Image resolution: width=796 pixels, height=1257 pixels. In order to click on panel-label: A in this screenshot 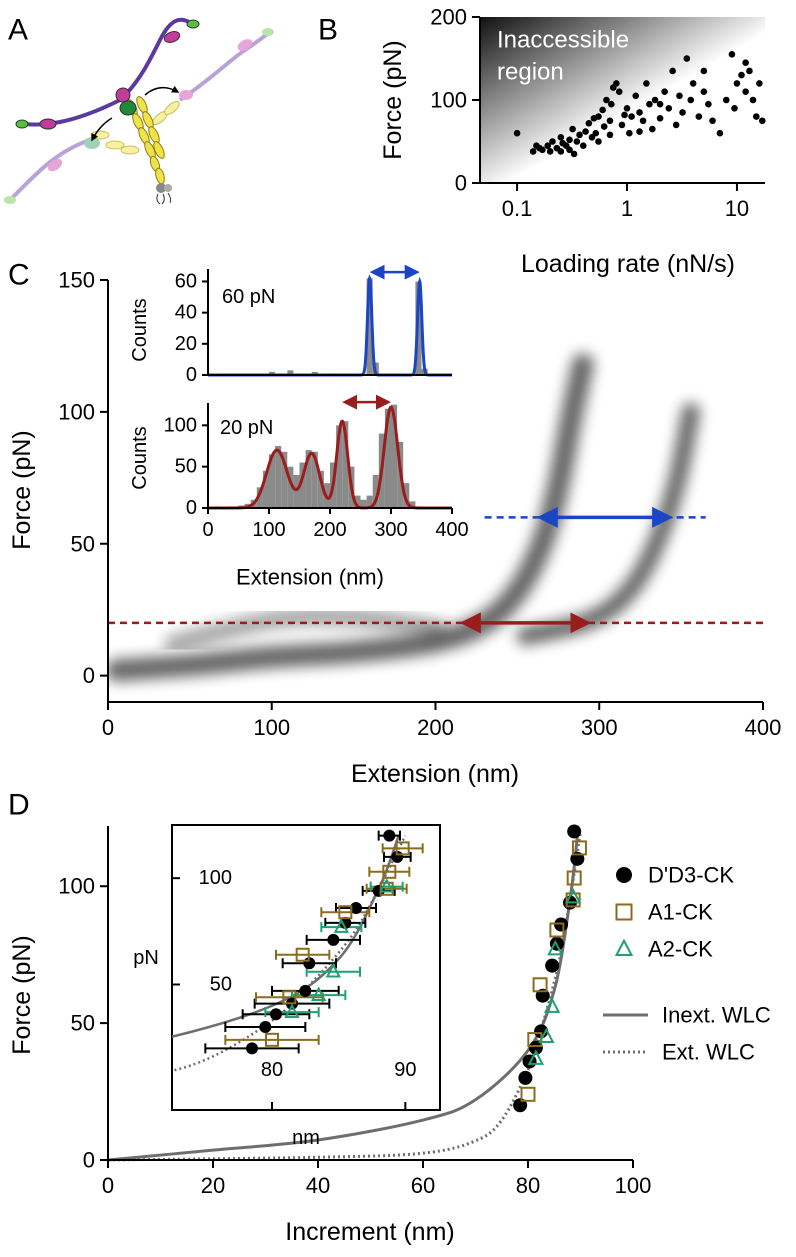, I will do `click(18, 30)`.